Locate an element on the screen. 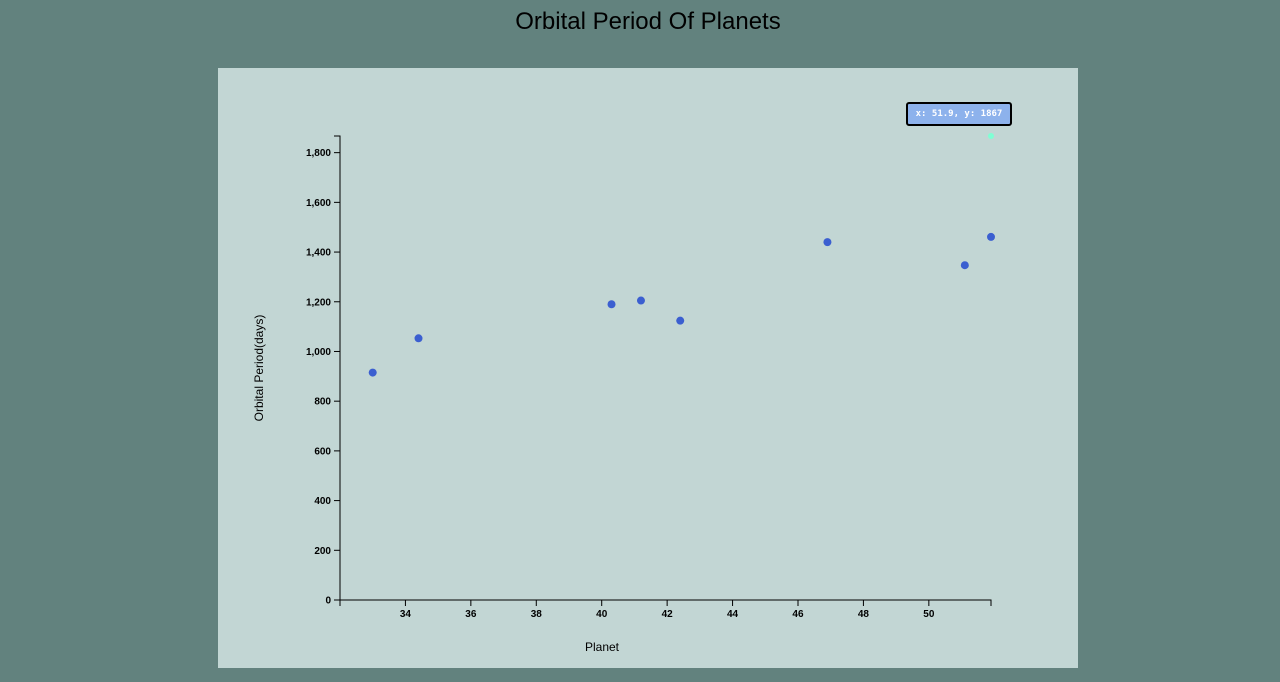  x-axis: 34 36 38 40 42 44 46 48 50 is located at coordinates (665, 609).